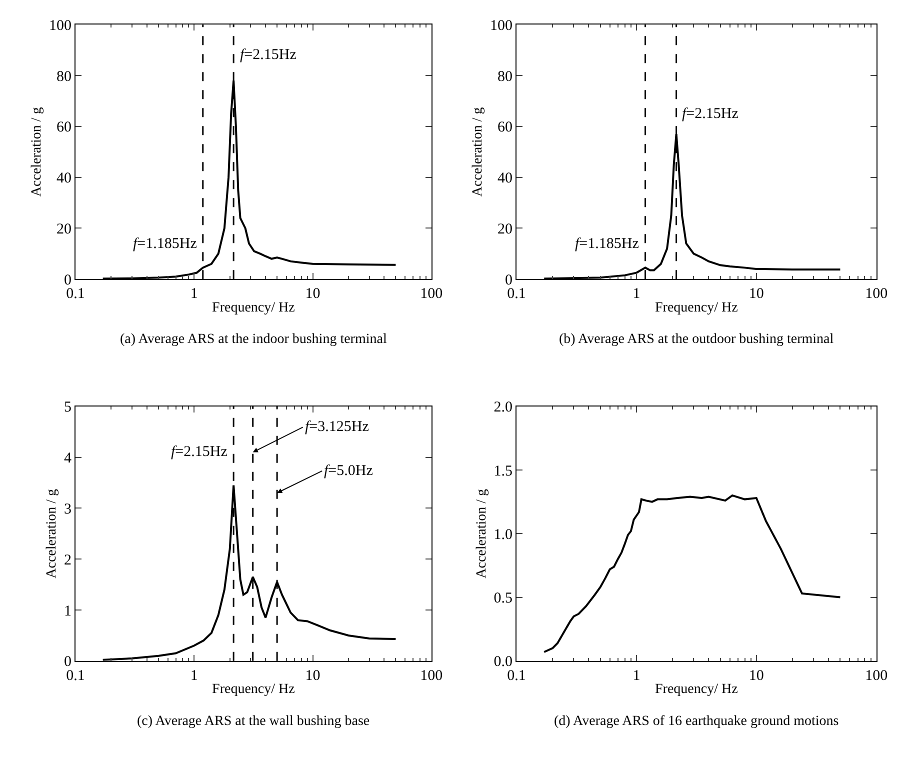 The height and width of the screenshot is (759, 902). What do you see at coordinates (68, 408) in the screenshot?
I see `y-tick-label: 5` at bounding box center [68, 408].